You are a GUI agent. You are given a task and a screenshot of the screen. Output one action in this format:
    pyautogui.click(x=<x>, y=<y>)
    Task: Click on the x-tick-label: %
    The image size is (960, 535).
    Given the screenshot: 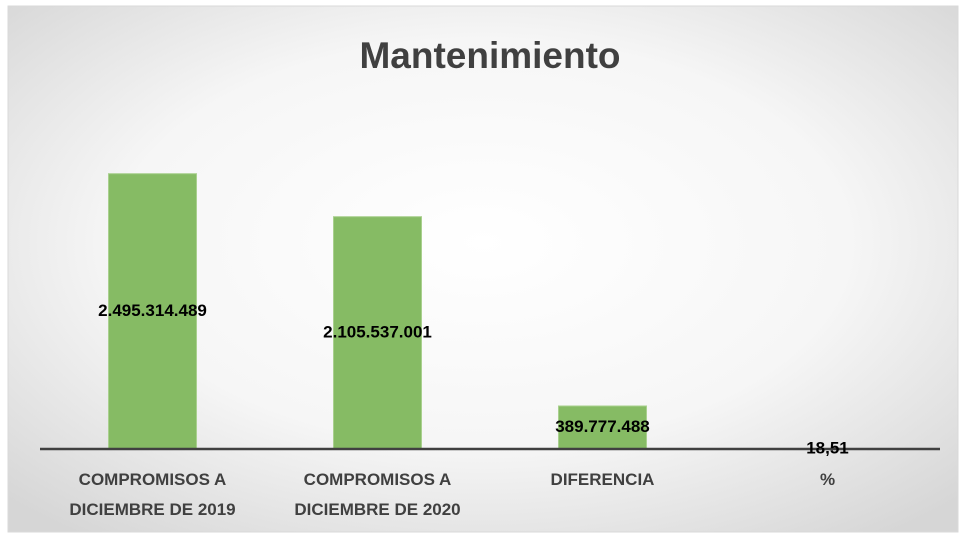 What is the action you would take?
    pyautogui.click(x=827, y=479)
    